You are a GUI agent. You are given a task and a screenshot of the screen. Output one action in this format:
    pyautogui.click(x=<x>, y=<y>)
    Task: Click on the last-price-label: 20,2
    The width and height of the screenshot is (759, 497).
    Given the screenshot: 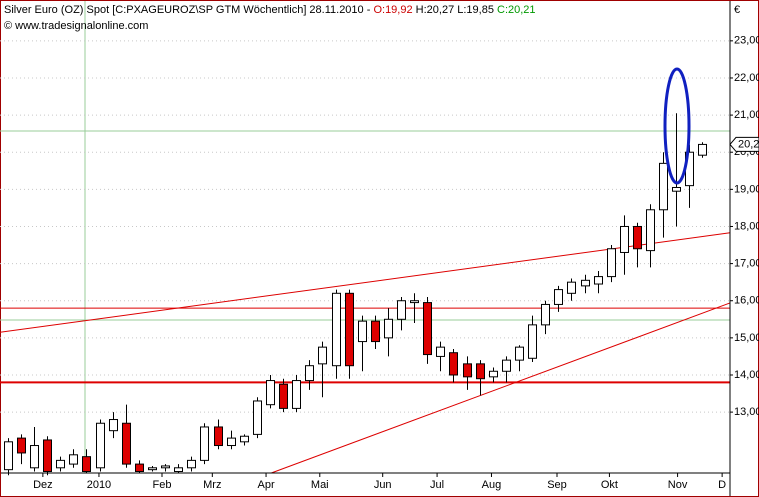 What is the action you would take?
    pyautogui.click(x=748, y=144)
    